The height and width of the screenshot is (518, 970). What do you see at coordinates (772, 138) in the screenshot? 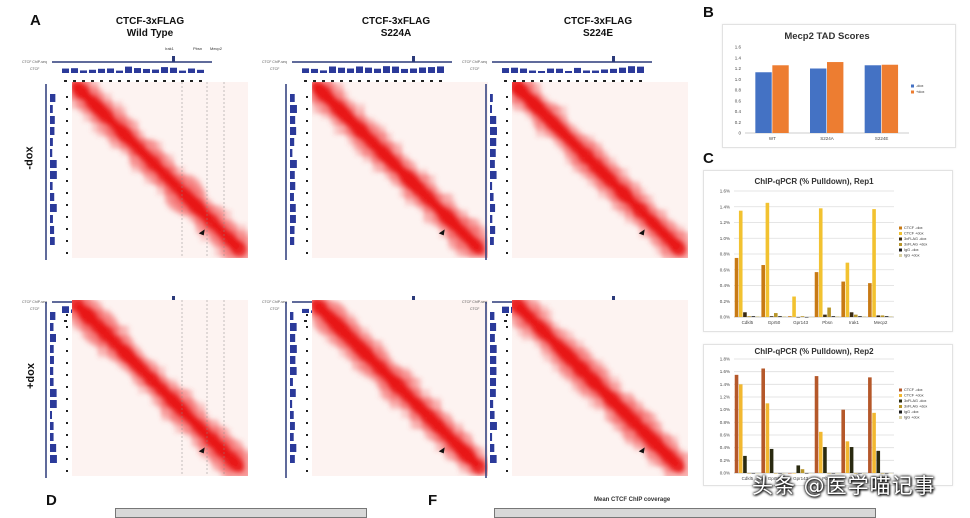
I see `x-tick-label: WT` at bounding box center [772, 138].